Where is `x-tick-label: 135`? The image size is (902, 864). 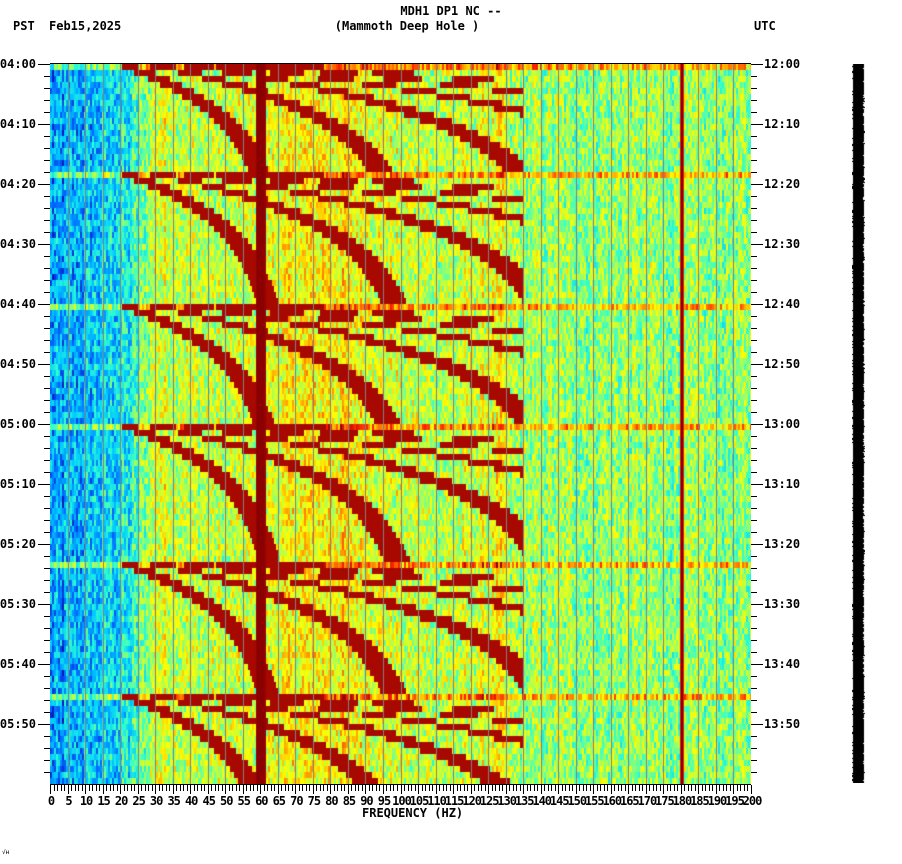 x-tick-label: 135 is located at coordinates (524, 801).